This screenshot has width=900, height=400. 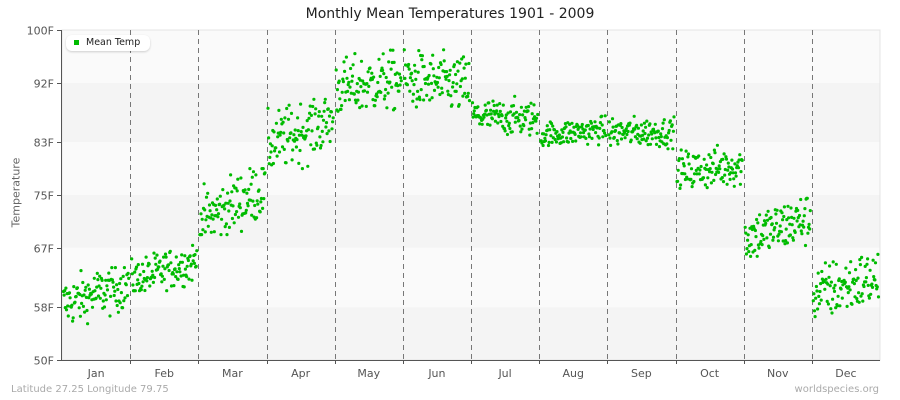 I want to click on legend-swatch-icon, so click(x=76, y=42).